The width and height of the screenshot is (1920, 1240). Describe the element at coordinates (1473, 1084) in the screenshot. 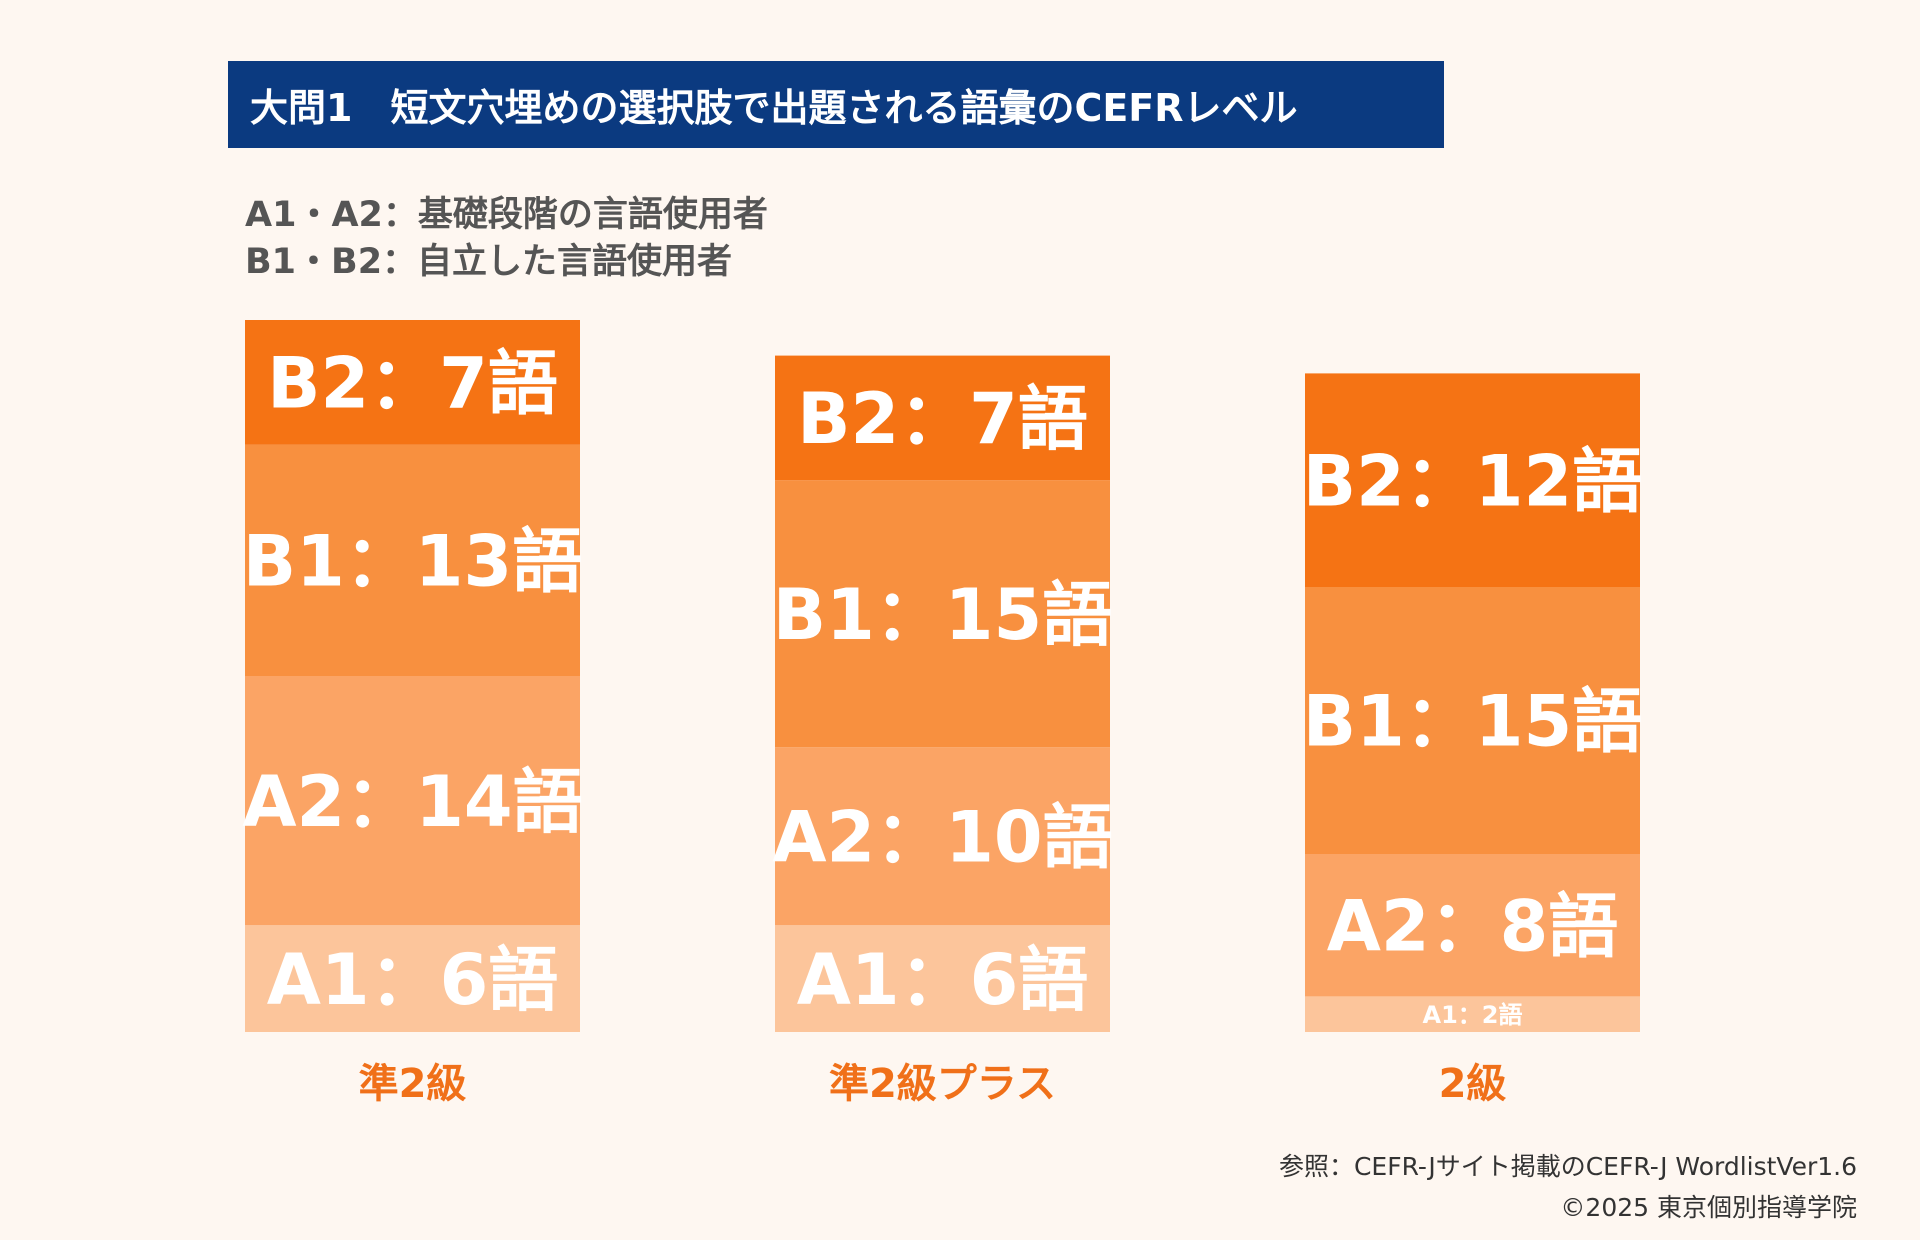

I see `category-label-3: 2級` at that location.